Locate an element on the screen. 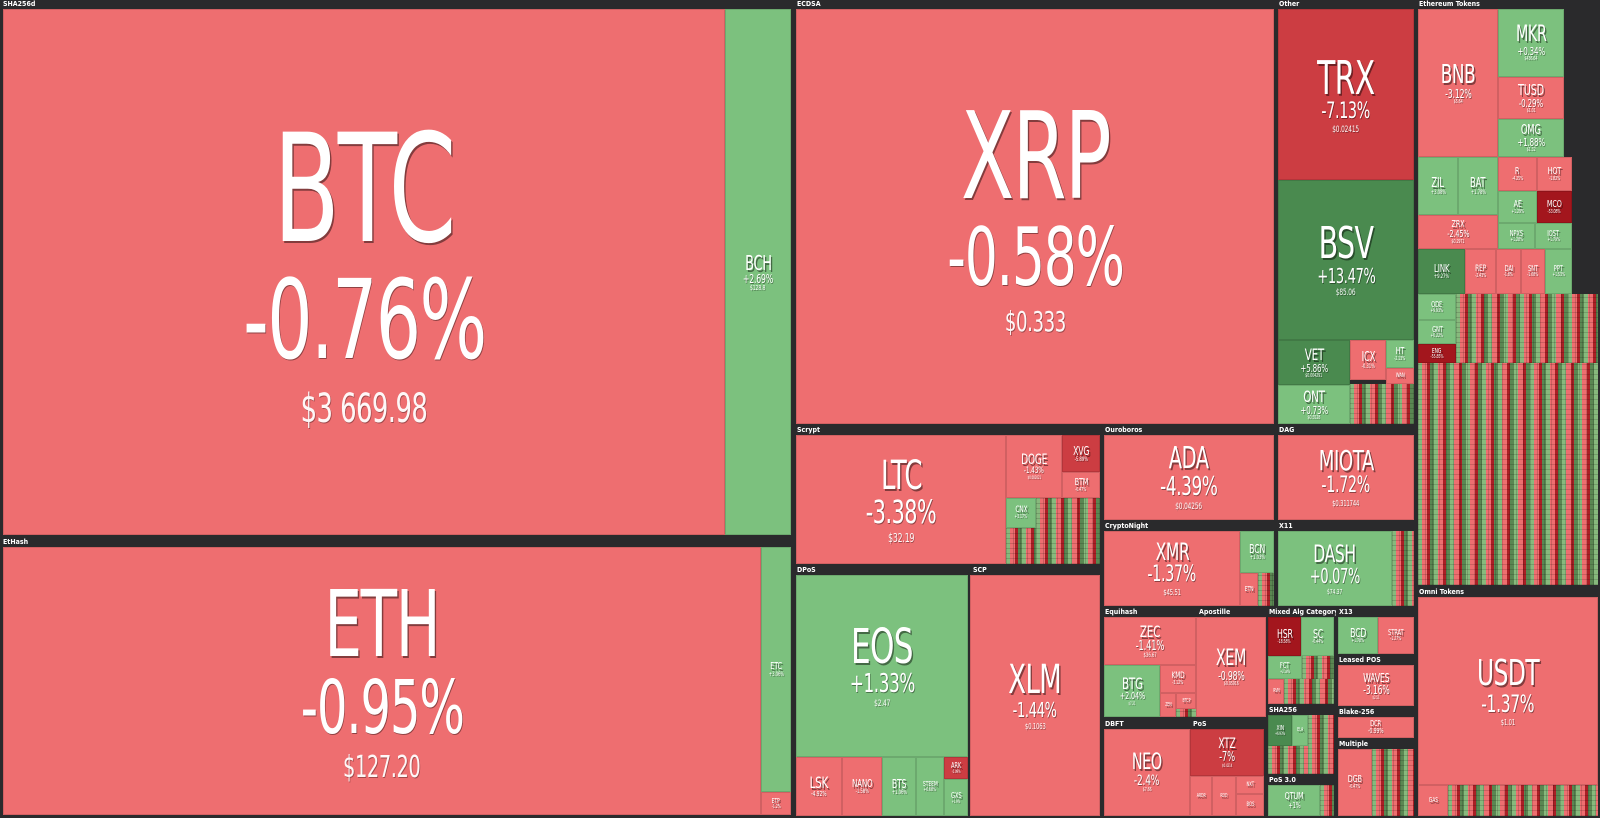 Image resolution: width=1600 pixels, height=818 pixels. coin-tile-bts: BTS +1.06% is located at coordinates (899, 786).